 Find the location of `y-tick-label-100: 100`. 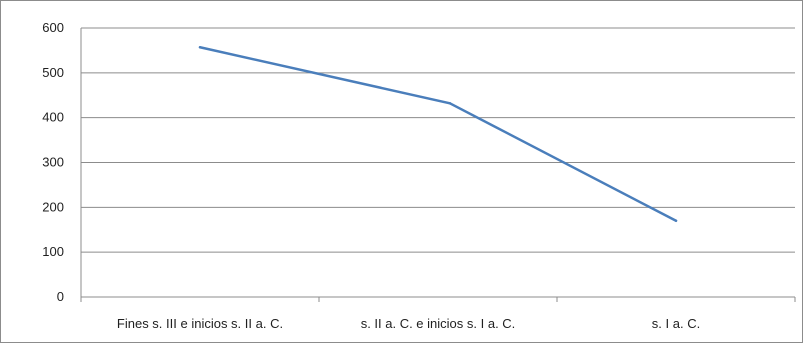

y-tick-label-100: 100 is located at coordinates (53, 251).